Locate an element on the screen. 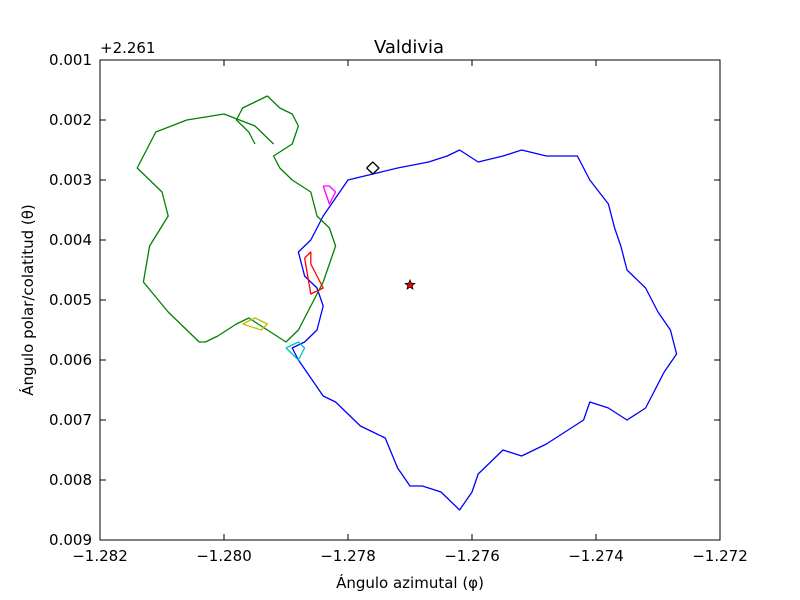 The image size is (800, 600). x-tick-label: −1.272 is located at coordinates (720, 556).